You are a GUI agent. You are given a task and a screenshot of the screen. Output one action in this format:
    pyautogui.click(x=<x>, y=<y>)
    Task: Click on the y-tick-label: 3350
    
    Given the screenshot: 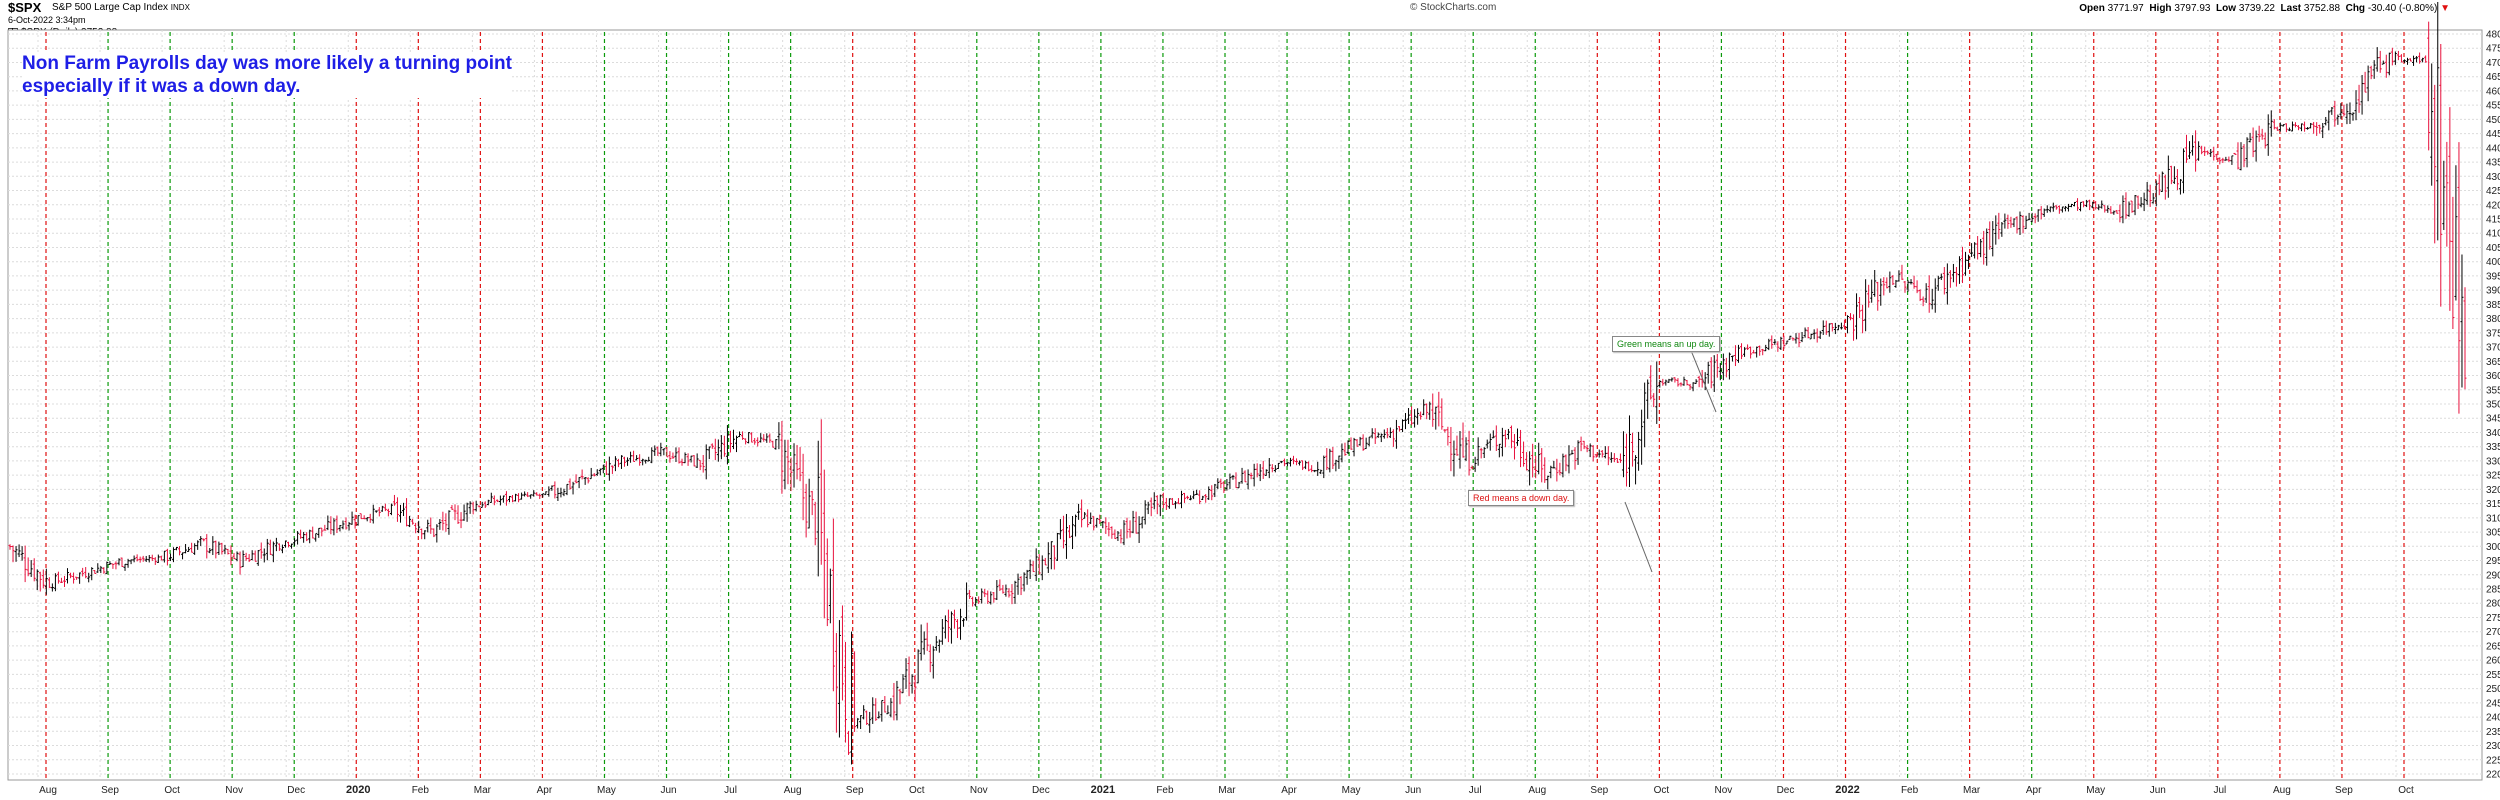 What is the action you would take?
    pyautogui.click(x=2493, y=447)
    